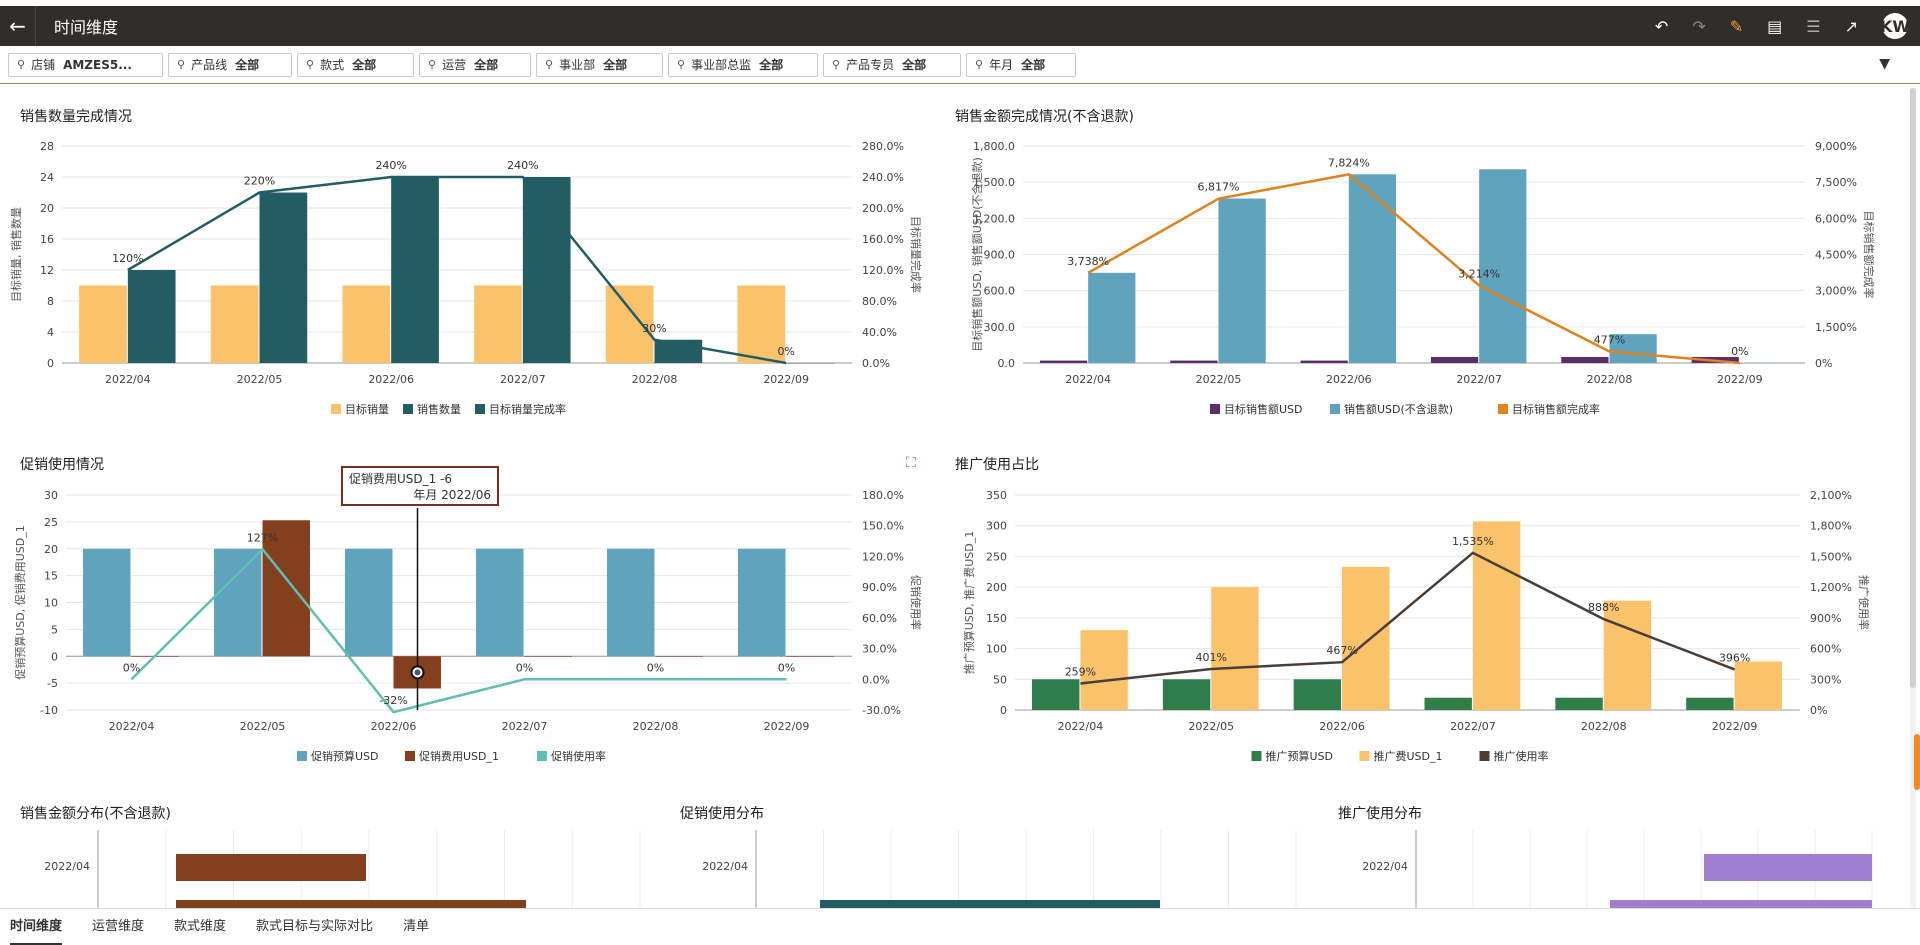  Describe the element at coordinates (86, 27) in the screenshot. I see `page-title: 时间维度` at that location.